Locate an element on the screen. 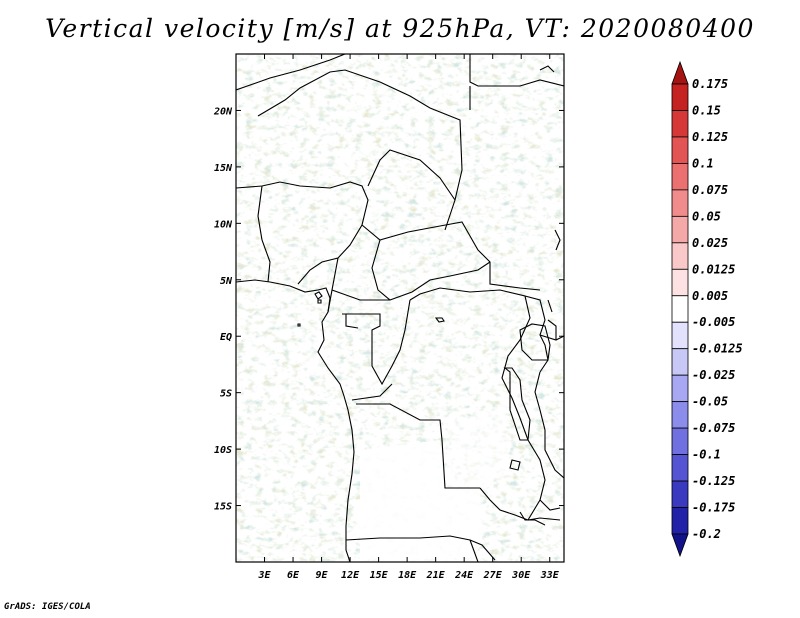  lat-tick-label: 15N is located at coordinates (223, 168).